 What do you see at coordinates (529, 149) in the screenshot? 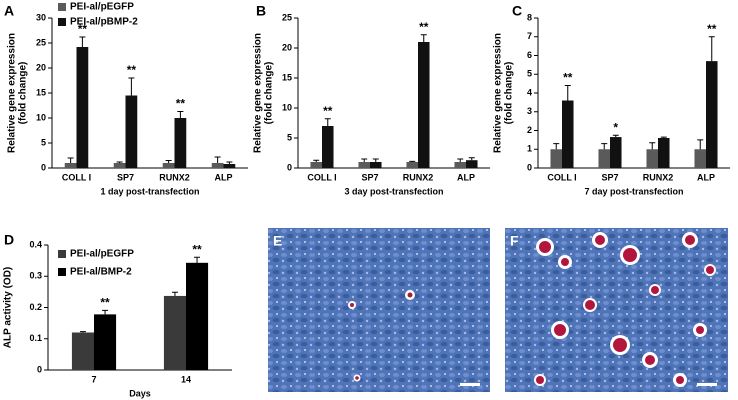
I see `y-tick-label: 1` at bounding box center [529, 149].